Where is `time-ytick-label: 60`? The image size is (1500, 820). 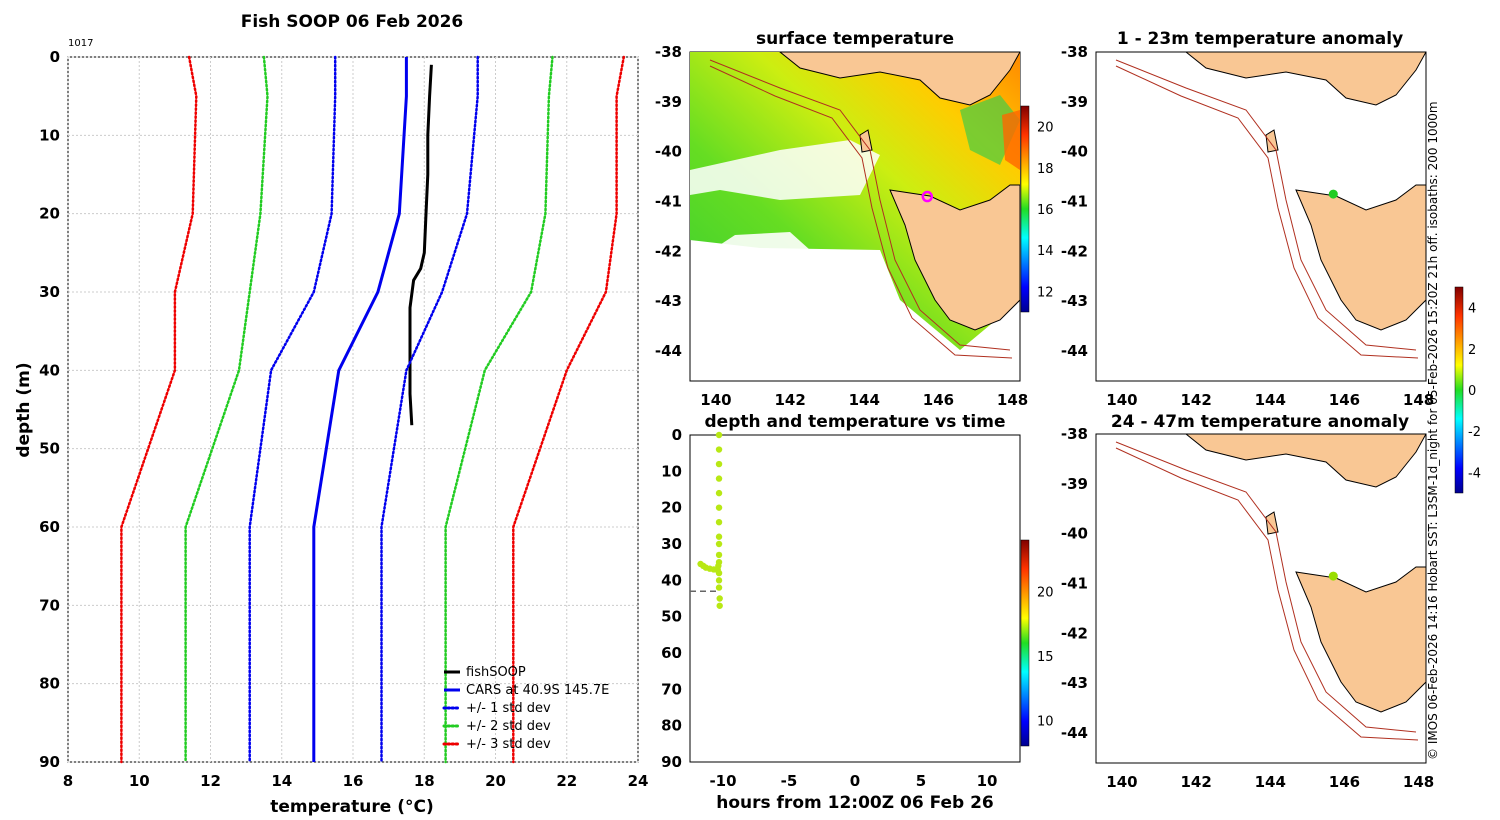
time-ytick-label: 60 is located at coordinates (671, 653).